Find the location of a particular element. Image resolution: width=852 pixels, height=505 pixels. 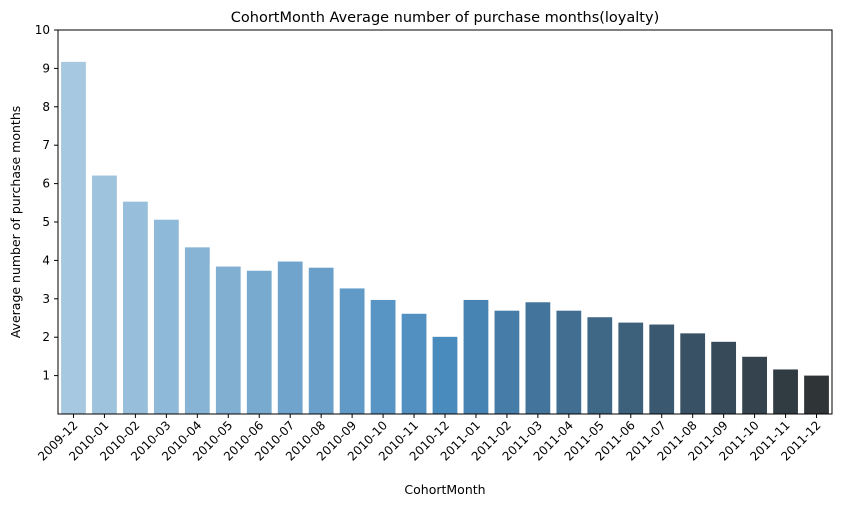

y-tick-label: 3 is located at coordinates (46, 299).